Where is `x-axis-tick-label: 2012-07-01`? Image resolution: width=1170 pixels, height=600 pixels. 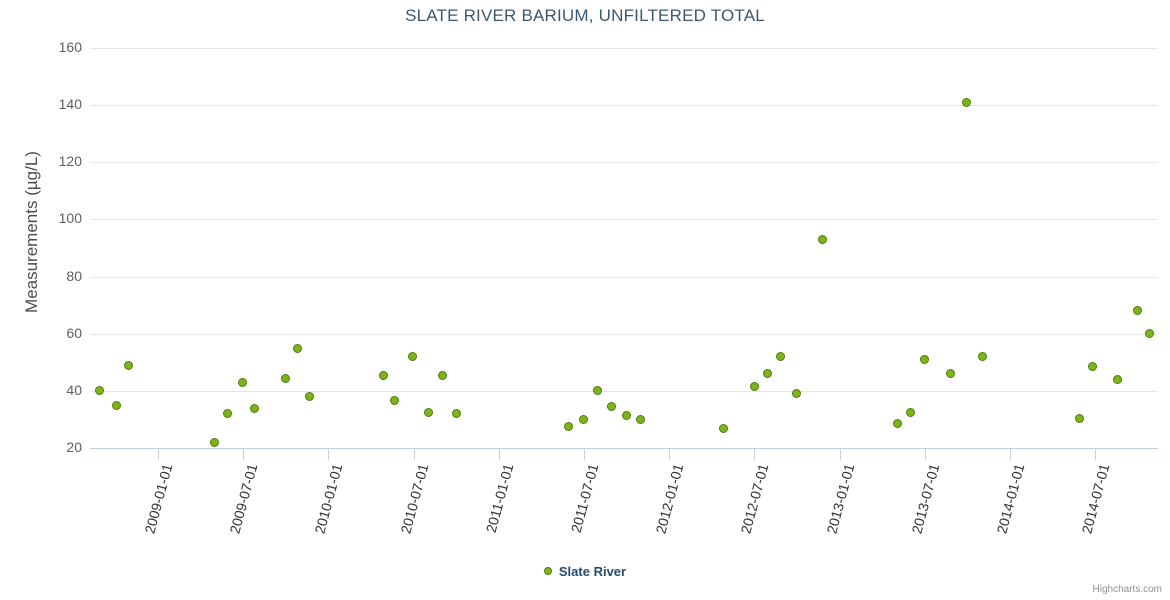 x-axis-tick-label: 2012-07-01 is located at coordinates (754, 499).